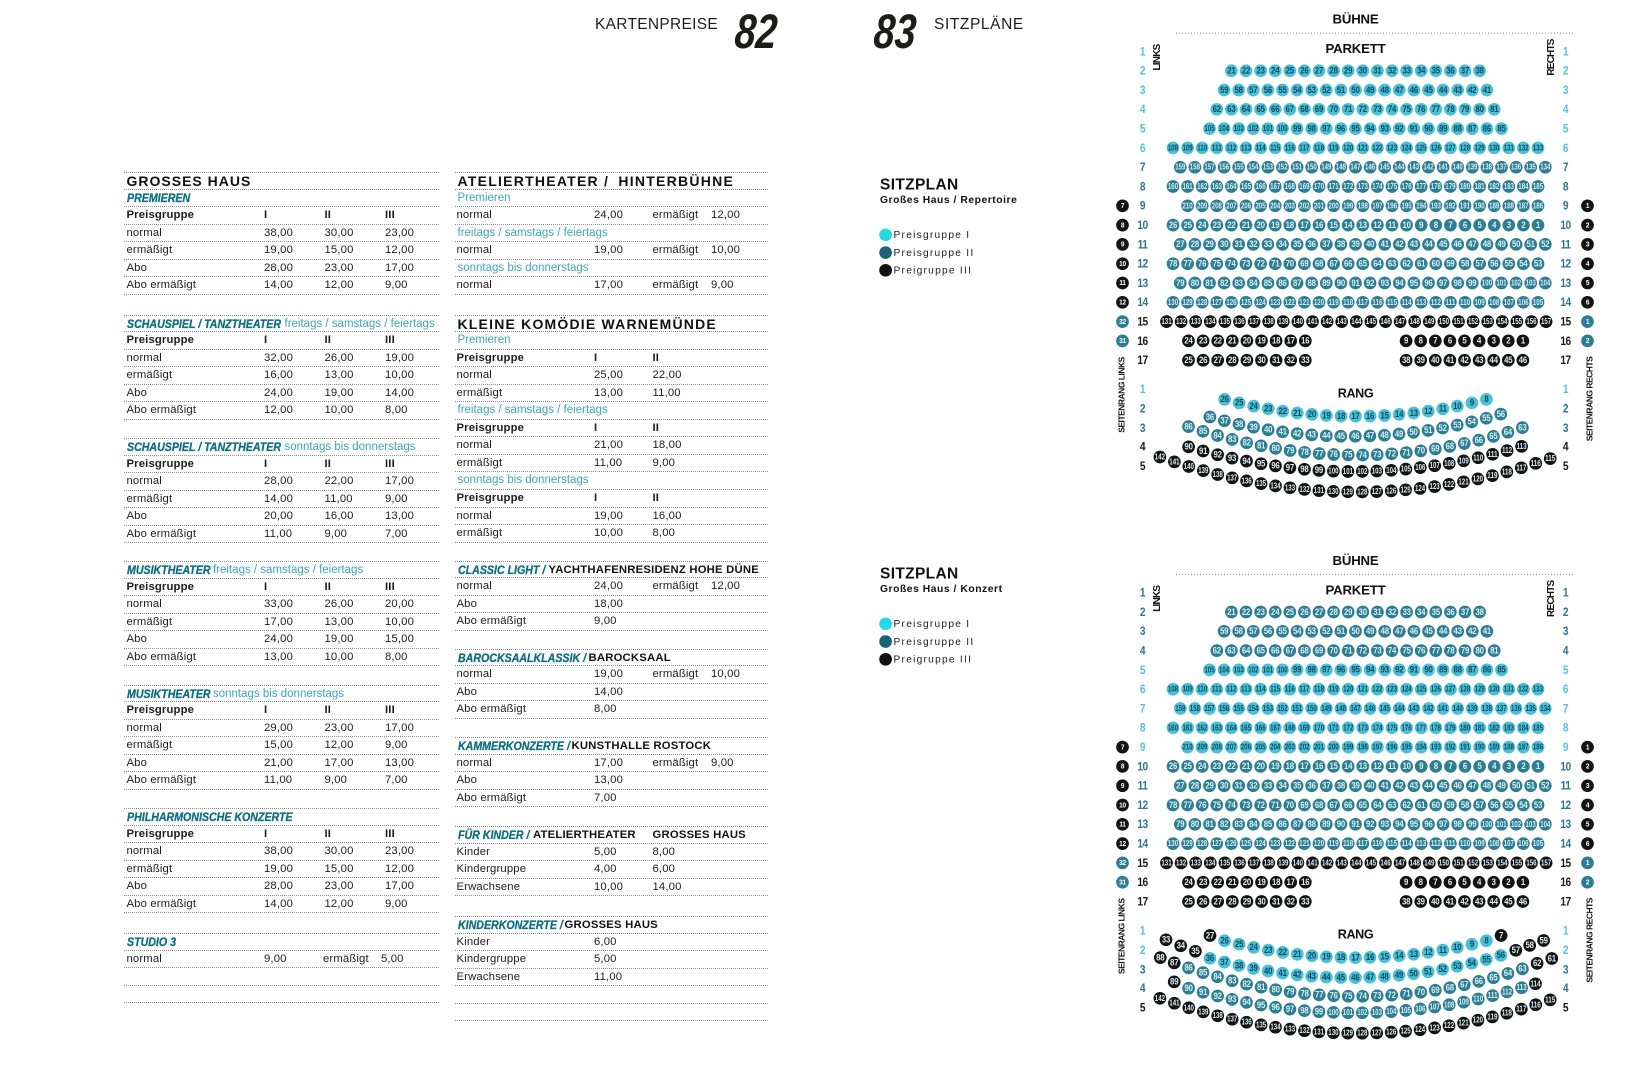 The image size is (1650, 1080). I want to click on svg-text: 121, so click(1463, 482).